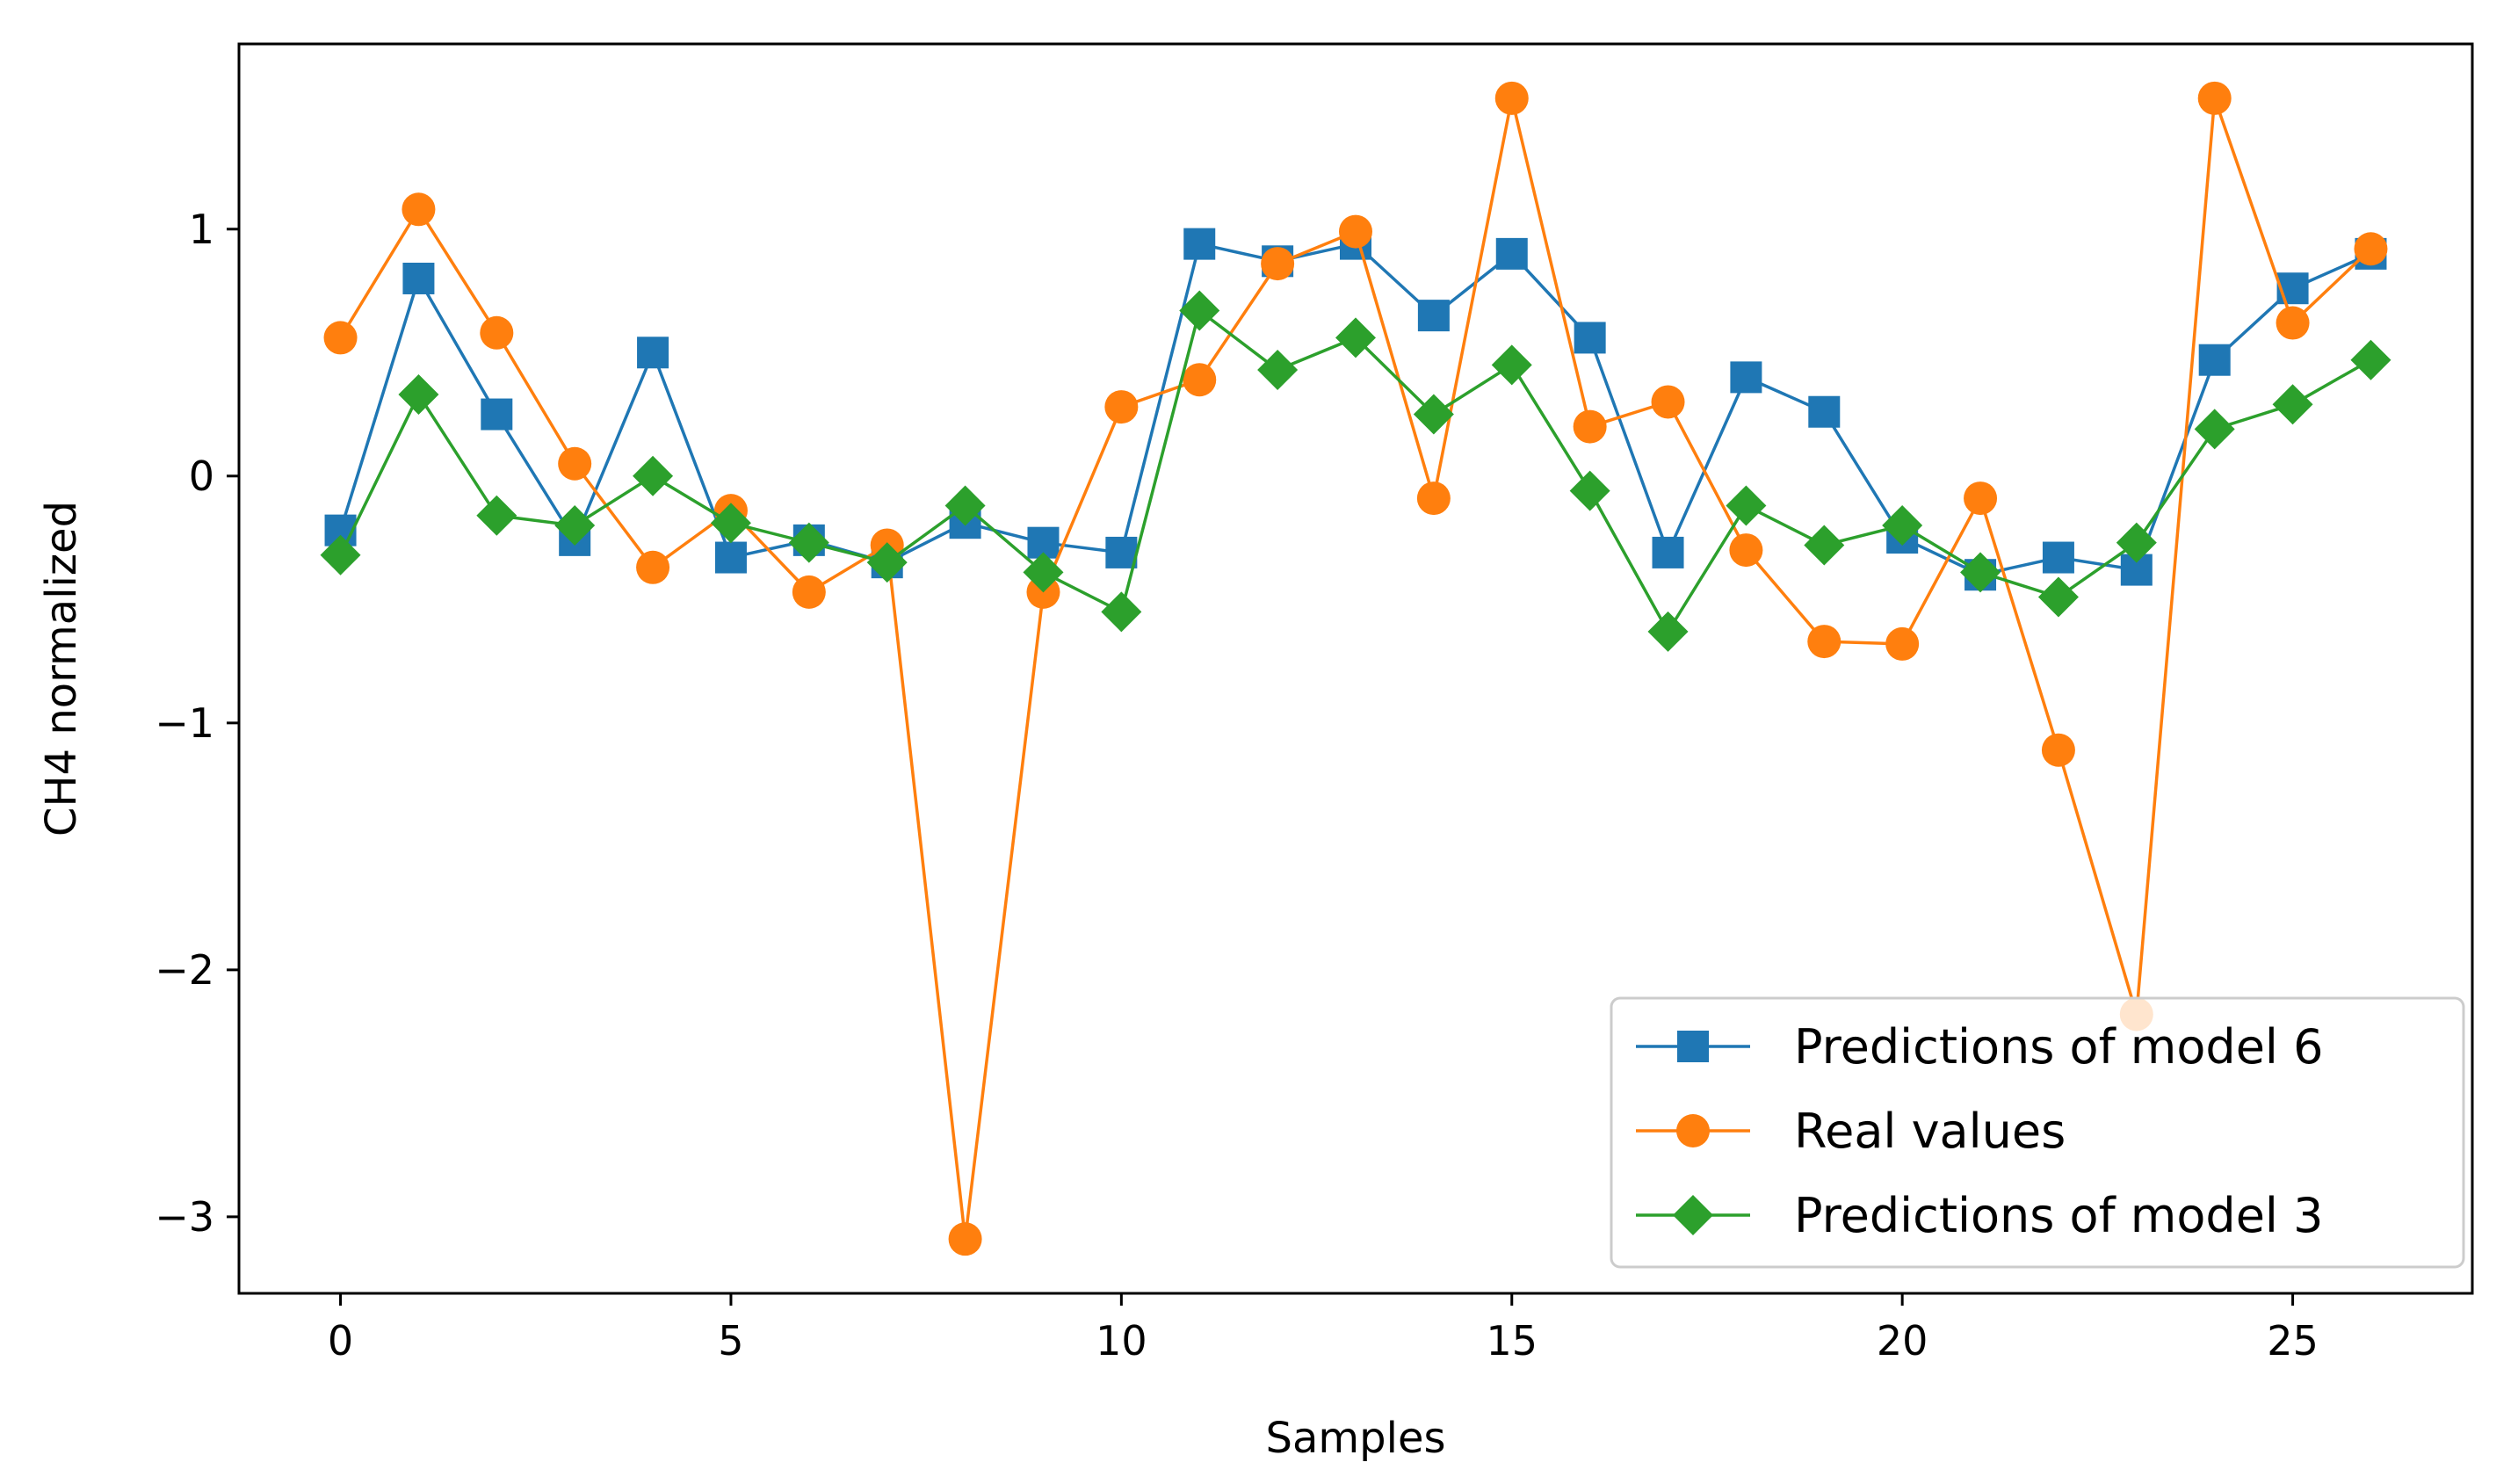 The height and width of the screenshot is (1484, 2518). I want to click on x-tick-label: 20, so click(1902, 1341).